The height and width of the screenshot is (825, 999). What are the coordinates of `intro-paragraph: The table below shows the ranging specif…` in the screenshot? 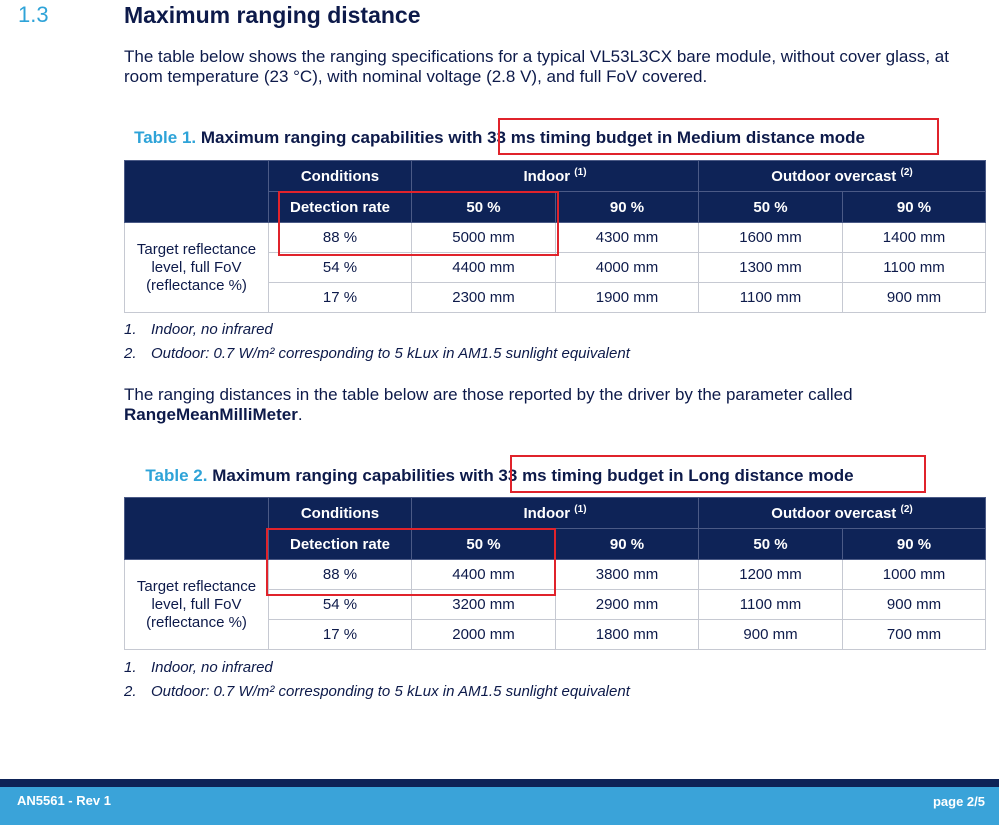 It's located at (536, 66).